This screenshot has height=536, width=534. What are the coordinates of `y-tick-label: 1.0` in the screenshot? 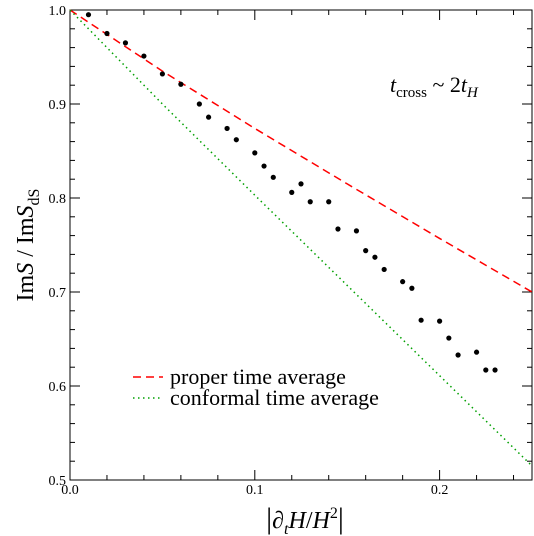 It's located at (58, 11).